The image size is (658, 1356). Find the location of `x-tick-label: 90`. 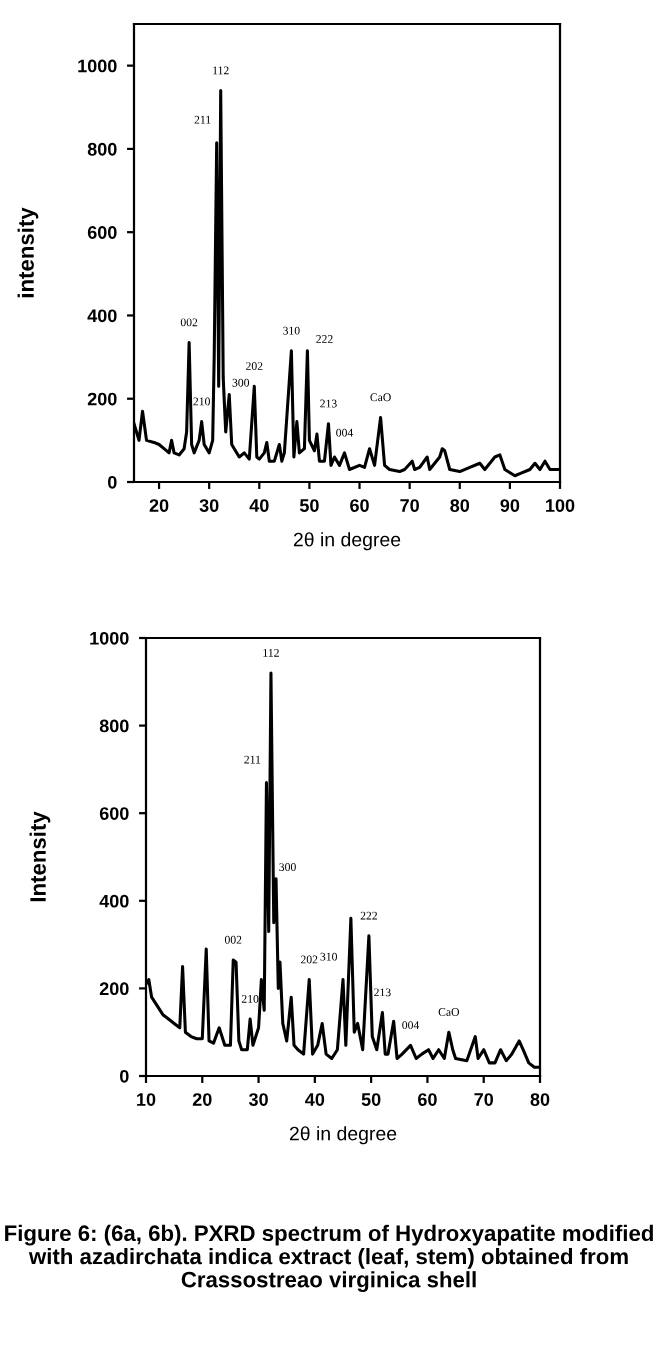

x-tick-label: 90 is located at coordinates (510, 505).